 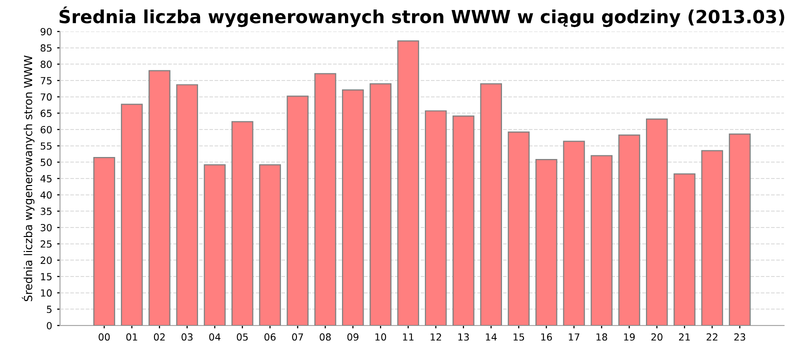 What do you see at coordinates (463, 337) in the screenshot?
I see `x-tick-label: 13` at bounding box center [463, 337].